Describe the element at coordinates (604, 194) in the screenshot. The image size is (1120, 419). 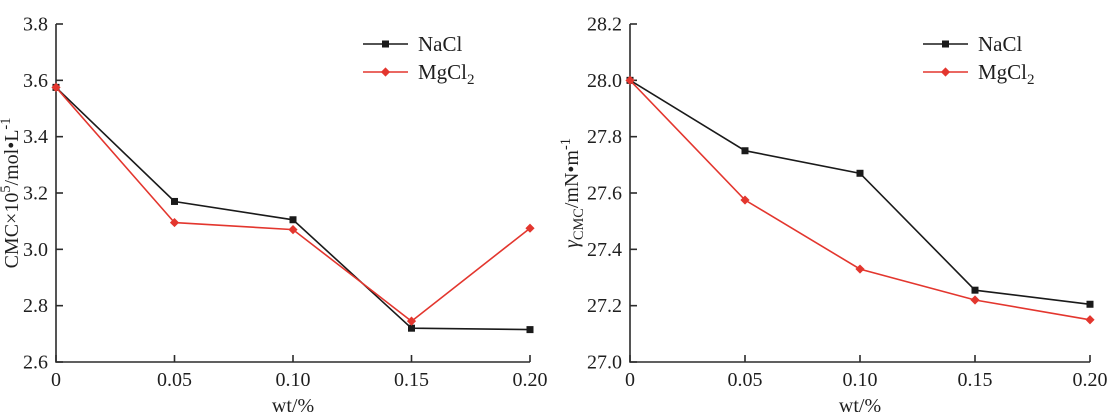
I see `y-tick-label: 27.6` at that location.